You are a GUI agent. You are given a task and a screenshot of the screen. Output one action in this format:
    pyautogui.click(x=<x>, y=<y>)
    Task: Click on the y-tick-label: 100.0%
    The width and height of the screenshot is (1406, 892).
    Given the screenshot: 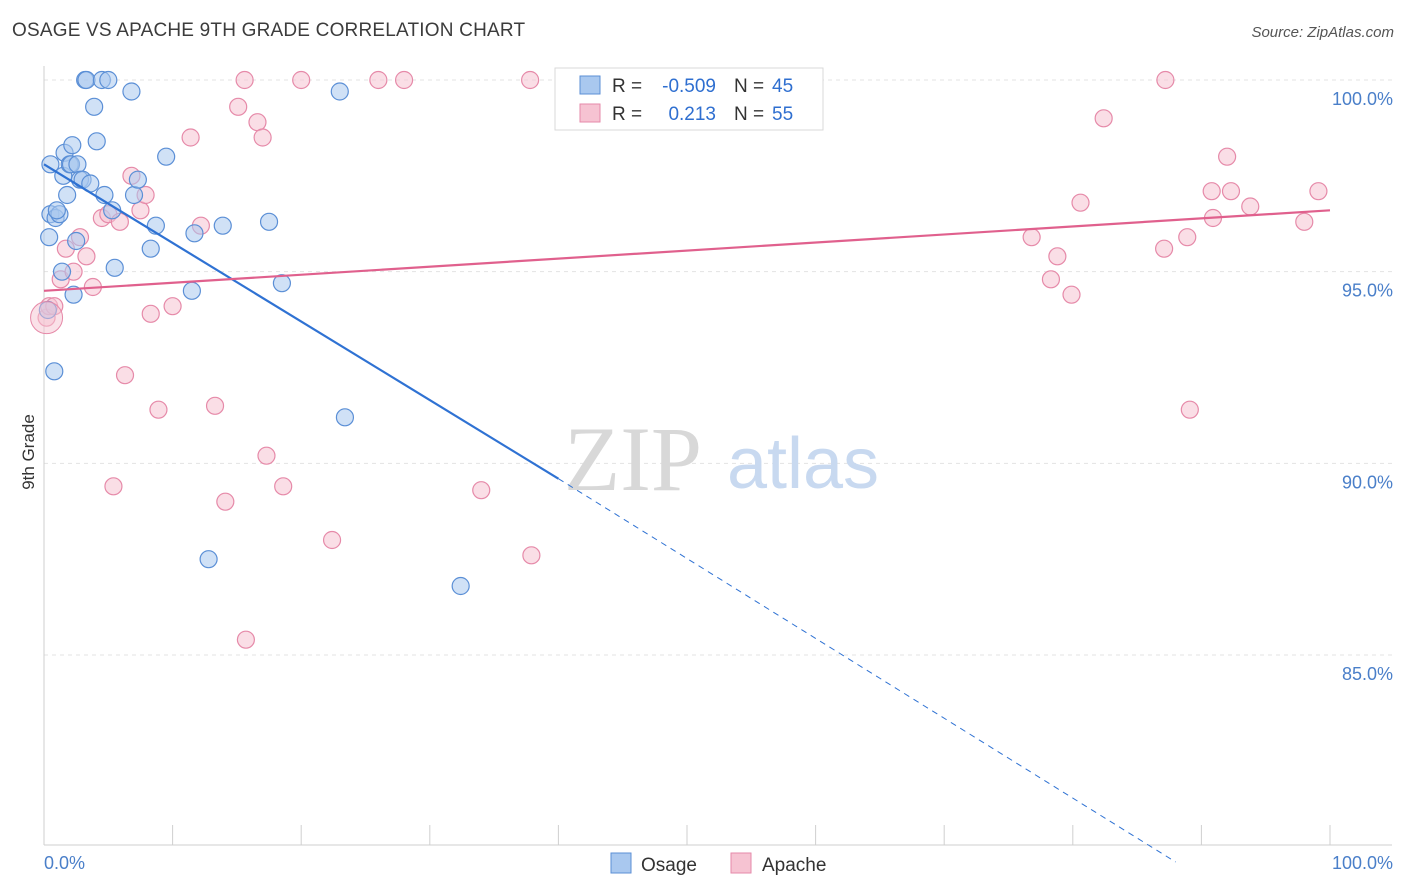 What is the action you would take?
    pyautogui.click(x=1362, y=99)
    